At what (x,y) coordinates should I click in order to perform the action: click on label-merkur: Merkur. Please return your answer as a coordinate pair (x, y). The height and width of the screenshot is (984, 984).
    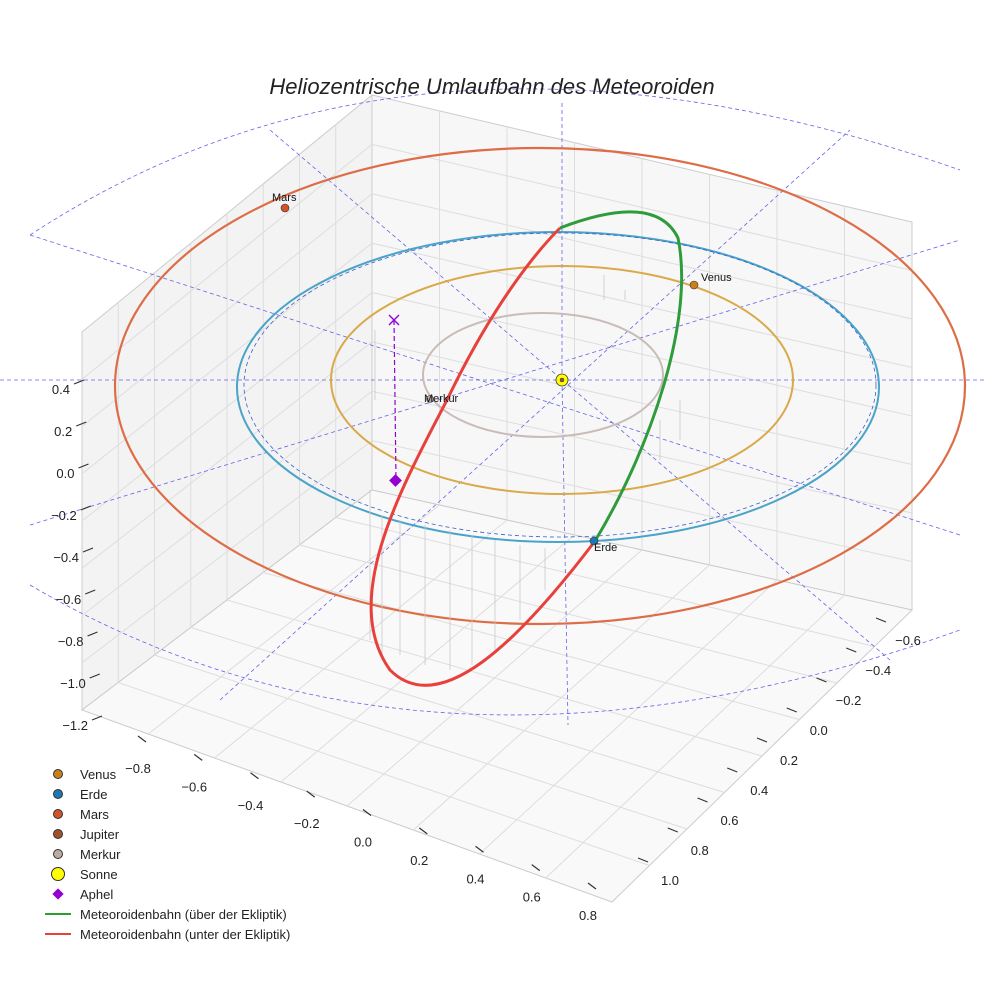
    Looking at the image, I should click on (441, 399).